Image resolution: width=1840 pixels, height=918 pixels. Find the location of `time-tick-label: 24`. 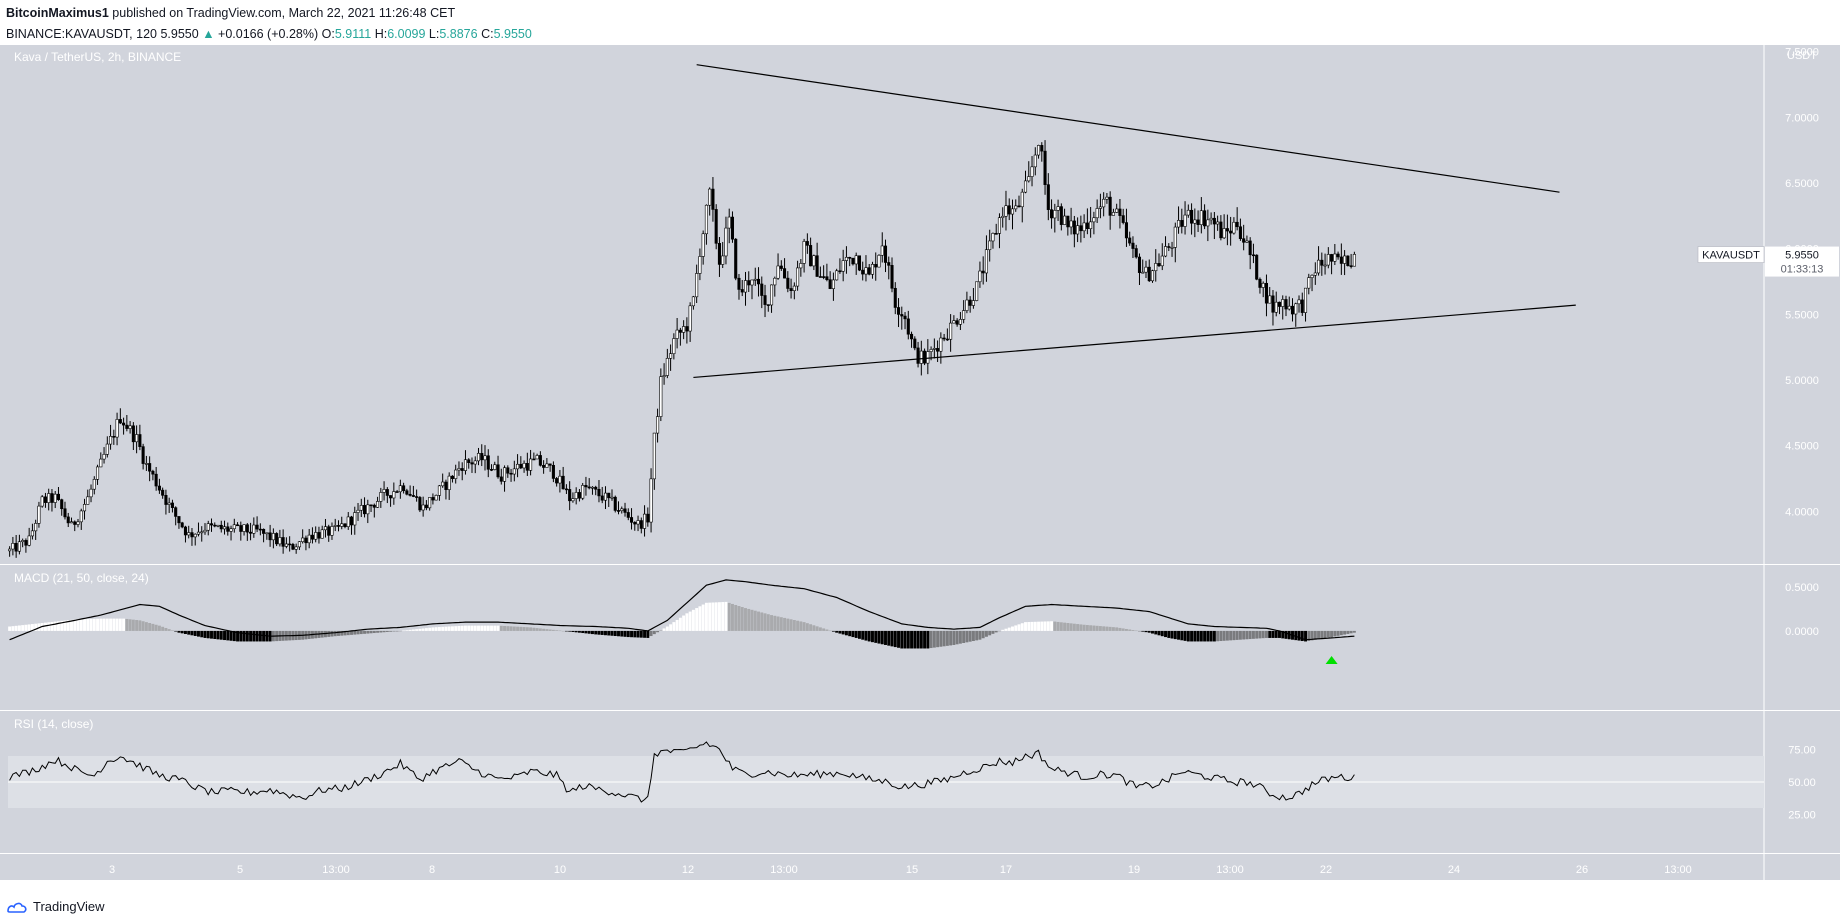

time-tick-label: 24 is located at coordinates (1454, 870).